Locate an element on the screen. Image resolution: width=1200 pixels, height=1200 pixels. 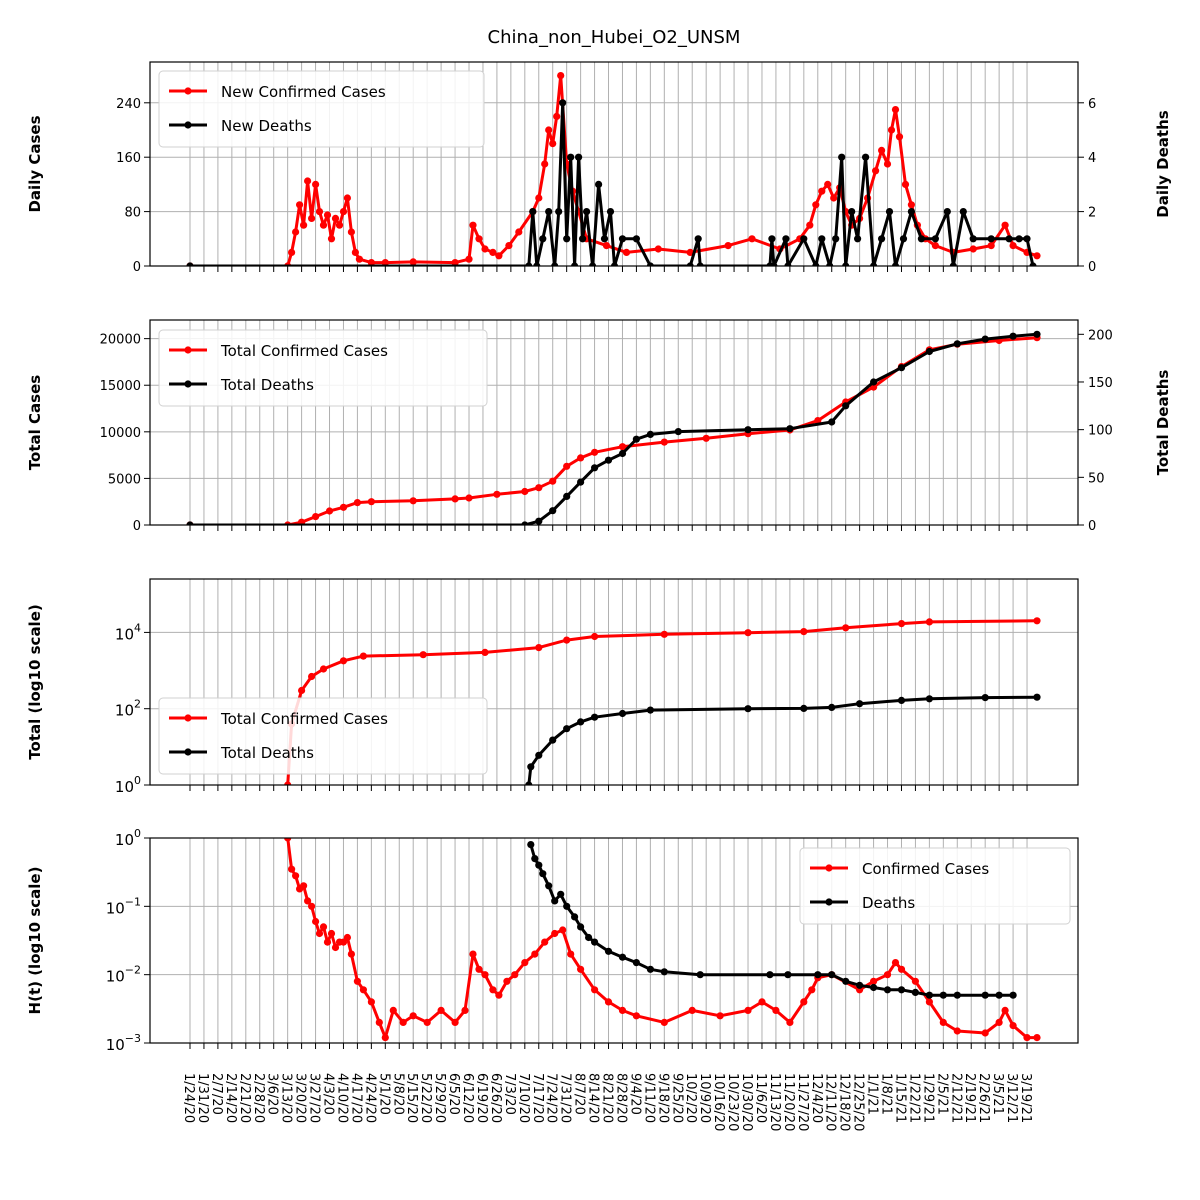
legend-log: Total Confirmed Cases Total Deaths is located at coordinates (323, 736).